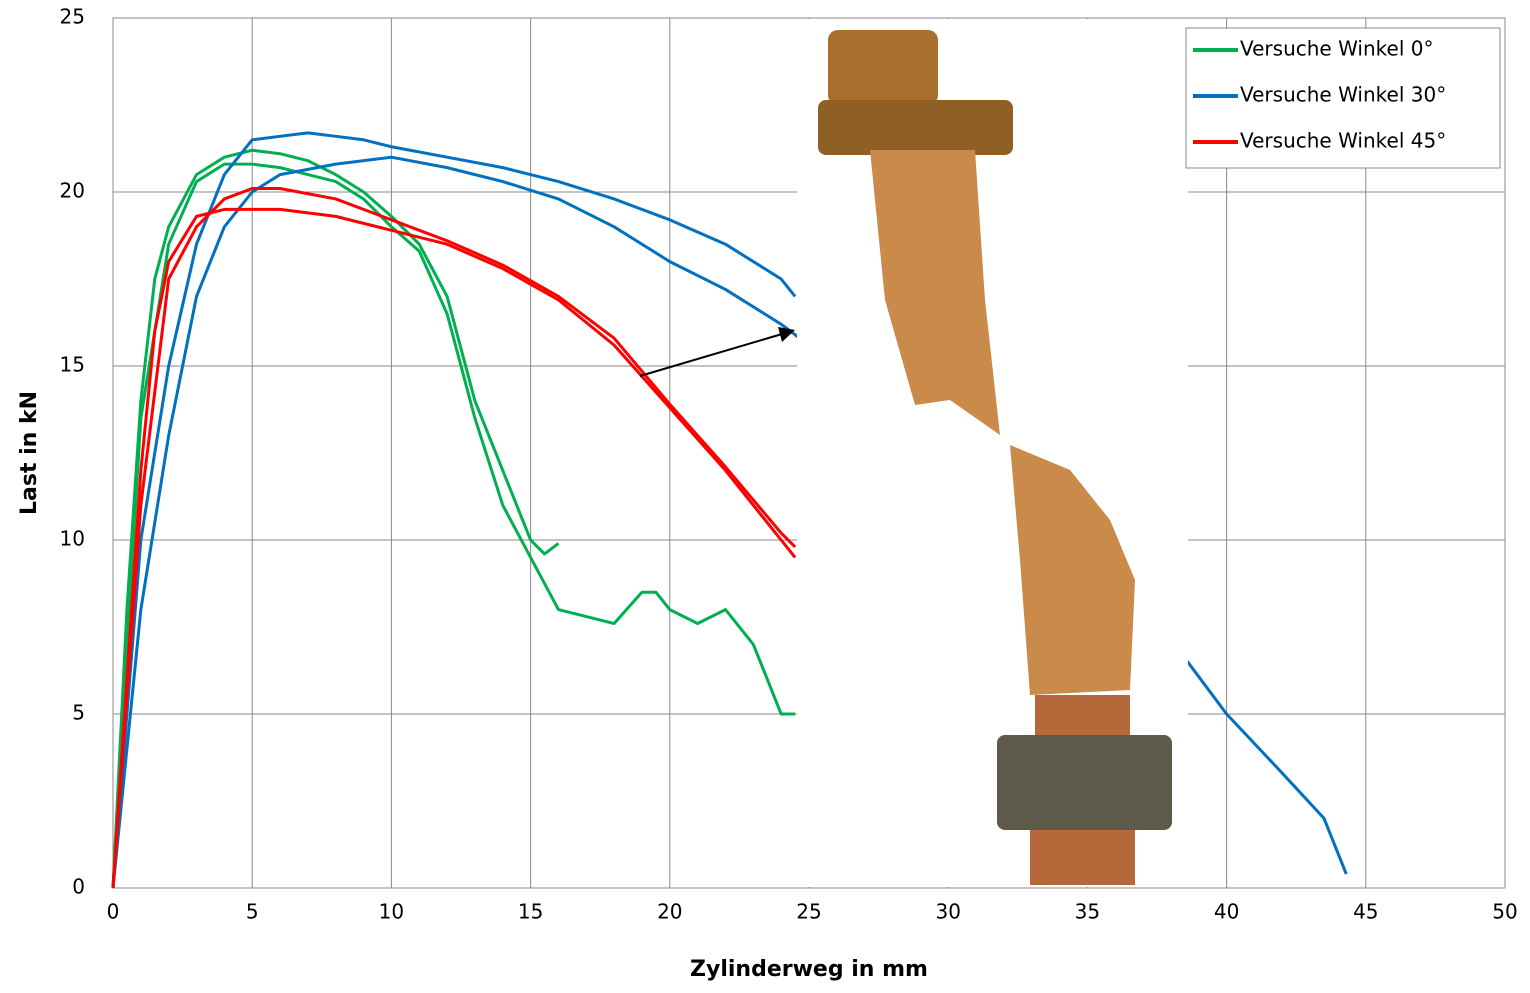  What do you see at coordinates (391, 912) in the screenshot?
I see `x-tick-label: 10` at bounding box center [391, 912].